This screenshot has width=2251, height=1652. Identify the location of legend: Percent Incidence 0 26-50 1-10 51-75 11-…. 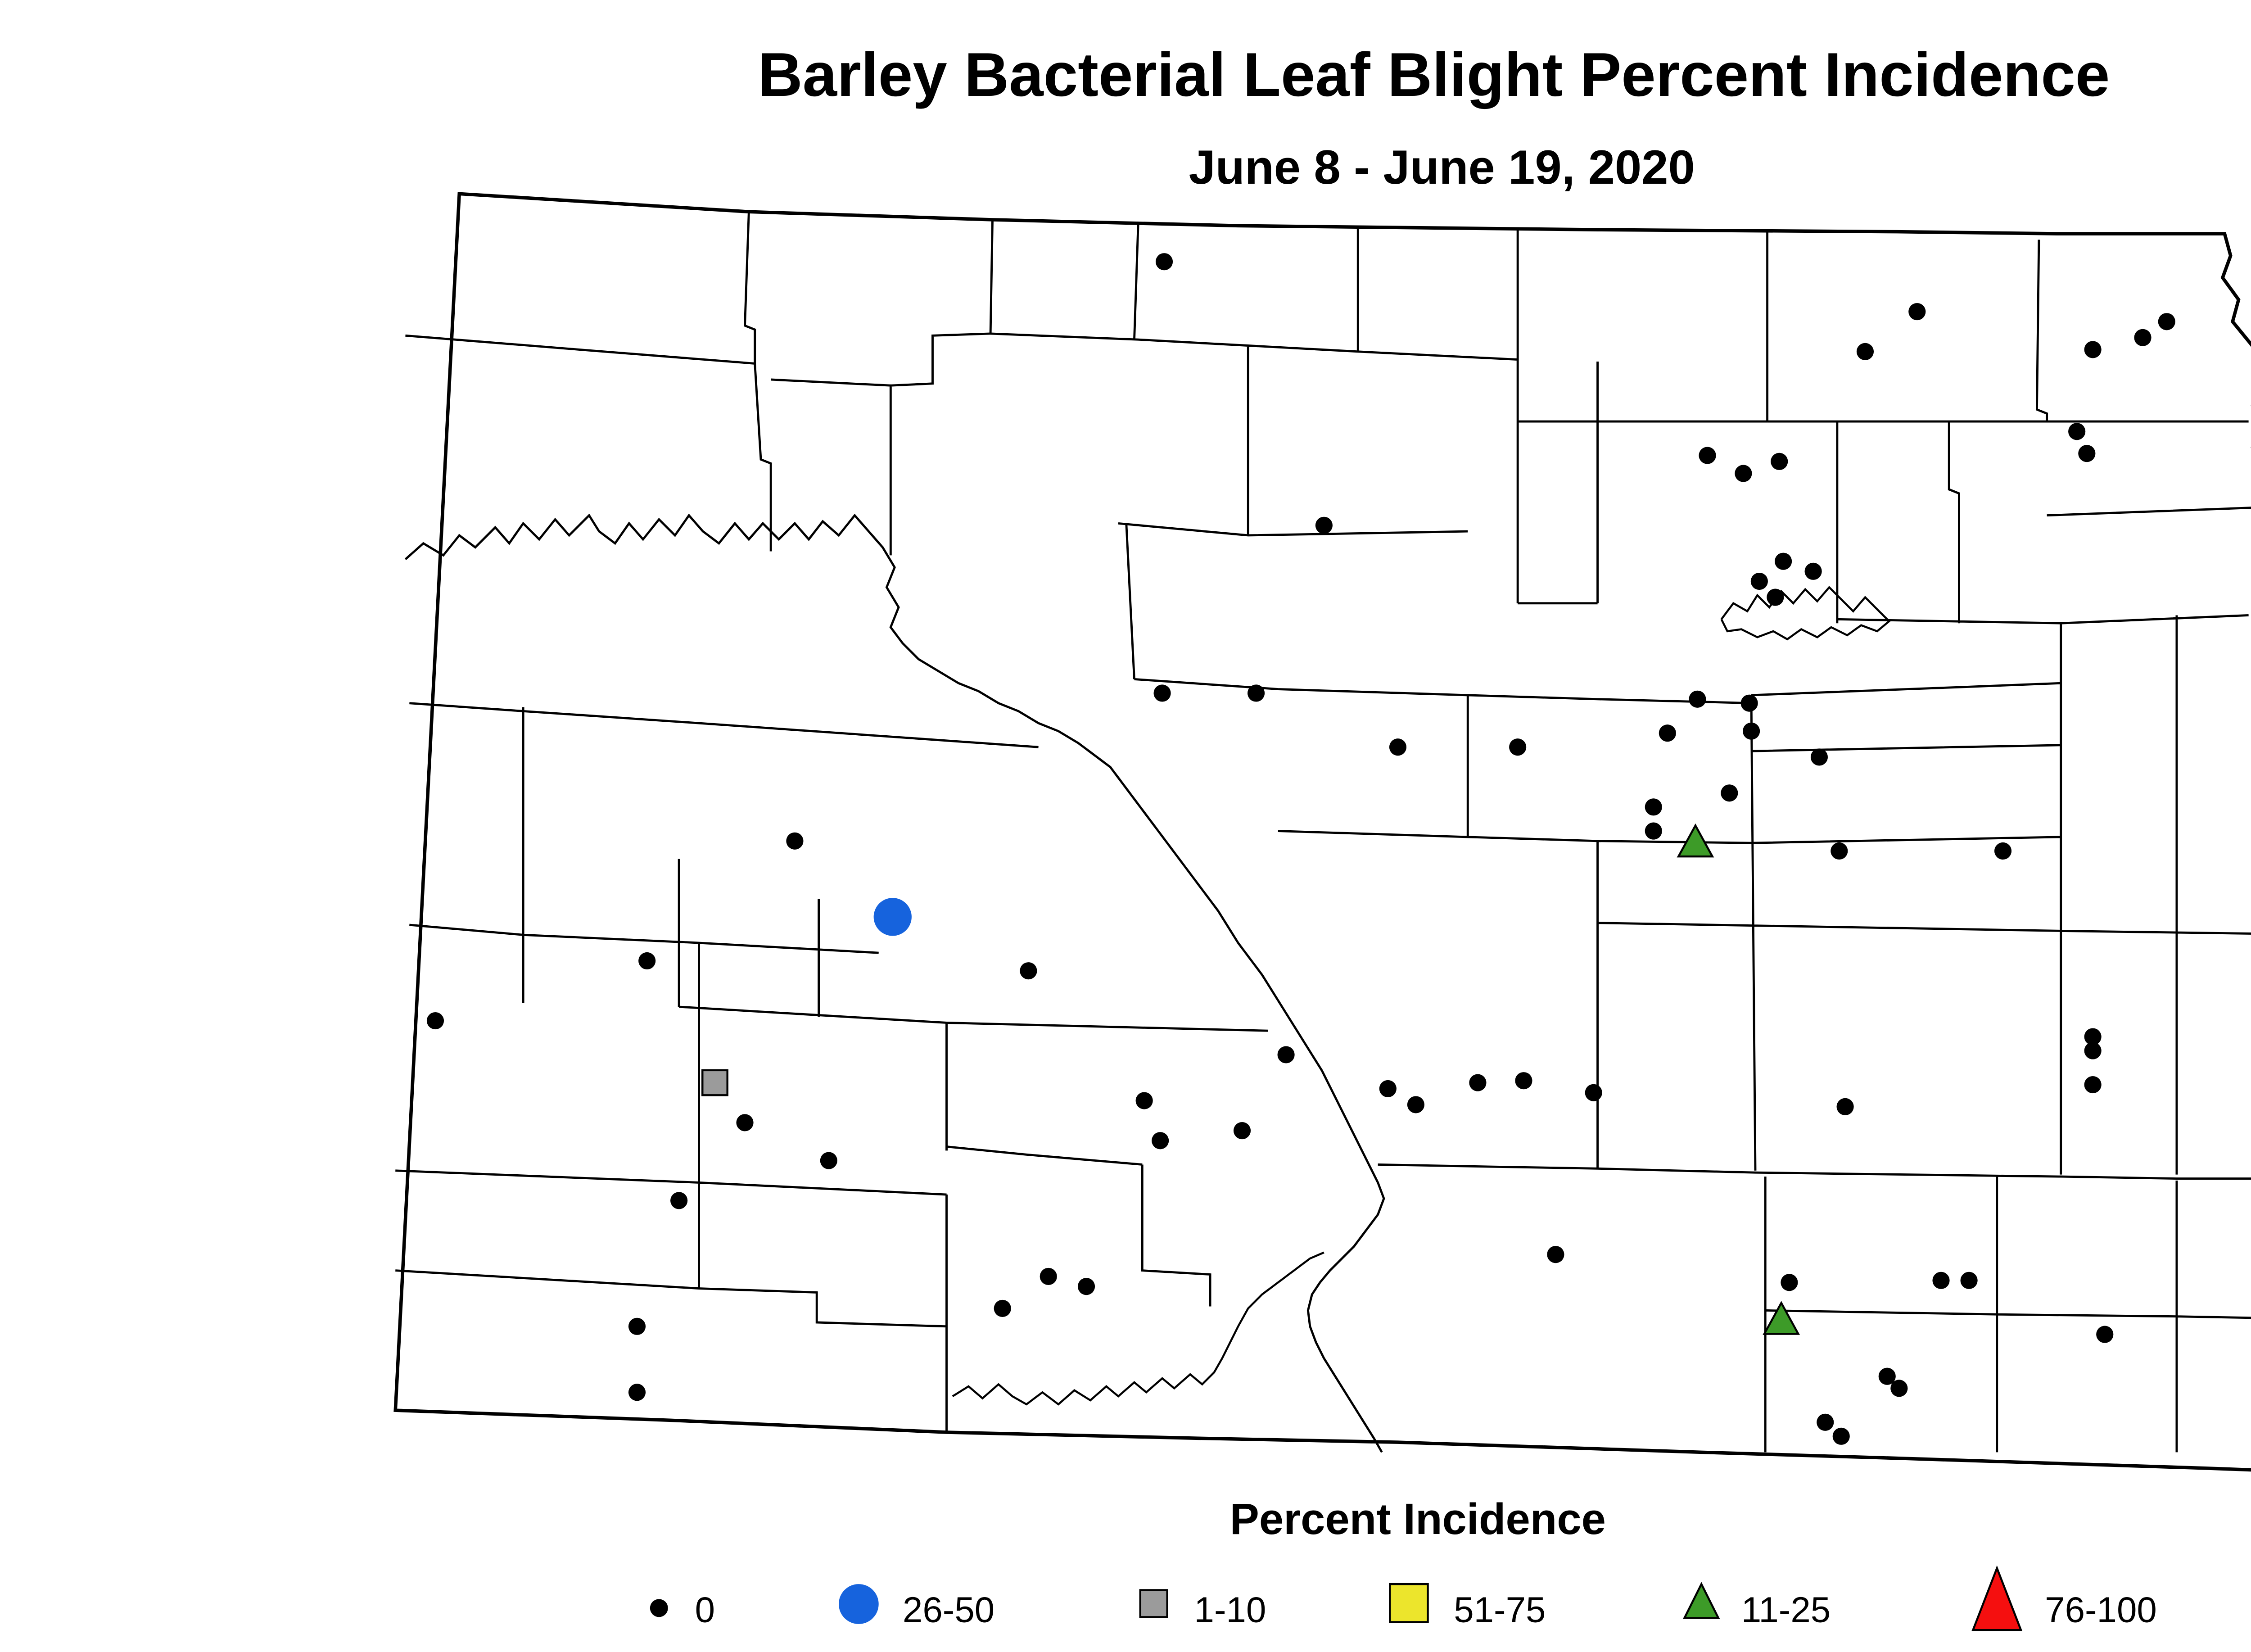
(1403, 1563).